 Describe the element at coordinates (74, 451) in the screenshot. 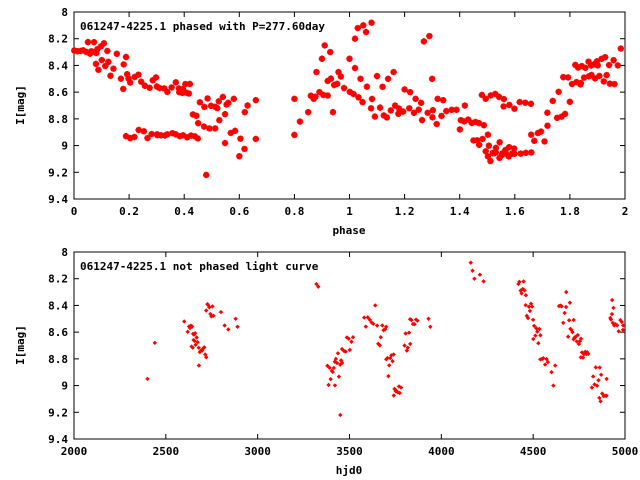

I see `x-tick-label: 2000` at that location.